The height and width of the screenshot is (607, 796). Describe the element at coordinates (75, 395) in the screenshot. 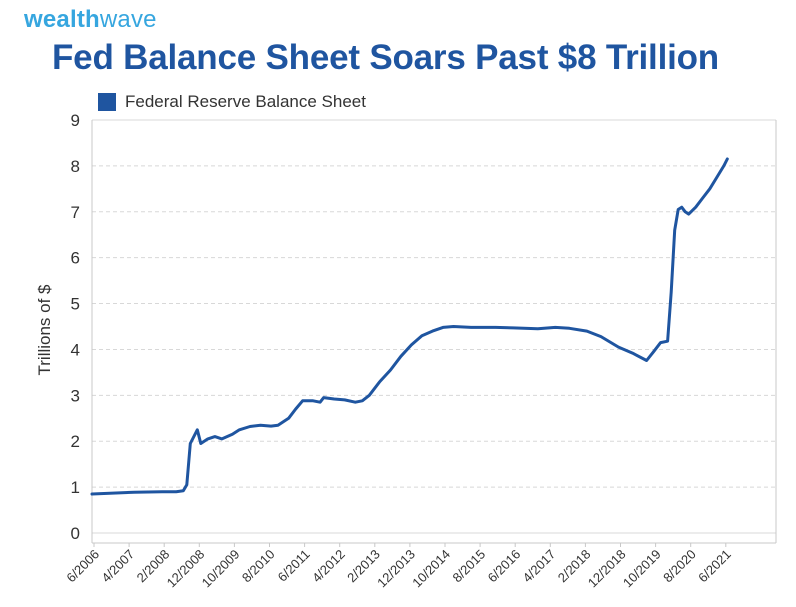

I see `y-tick-label: 3` at that location.